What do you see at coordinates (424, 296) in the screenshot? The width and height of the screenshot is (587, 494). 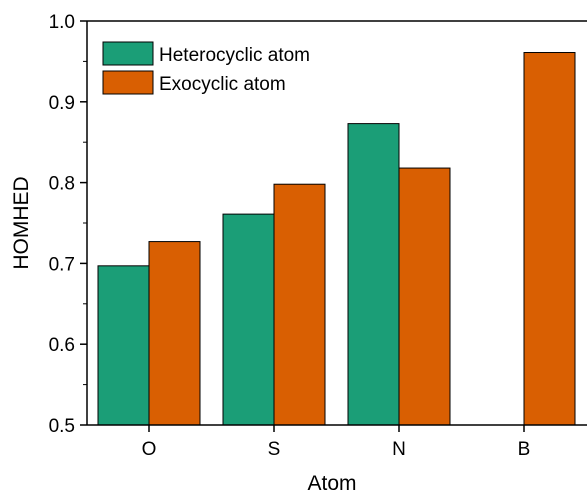 I see `bar-n-exocyclic` at bounding box center [424, 296].